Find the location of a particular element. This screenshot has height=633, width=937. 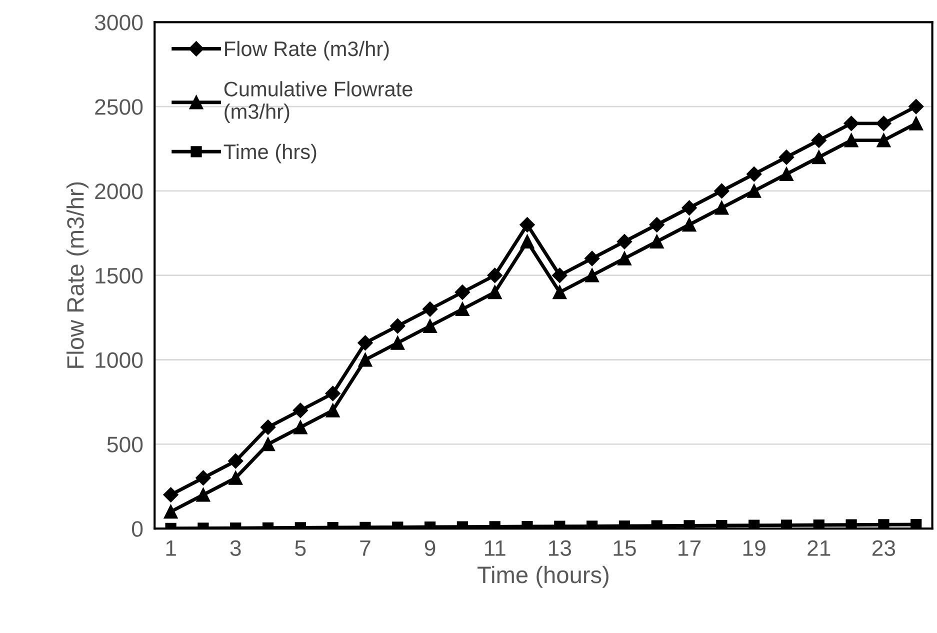

x-tick-label: 17 is located at coordinates (689, 548).